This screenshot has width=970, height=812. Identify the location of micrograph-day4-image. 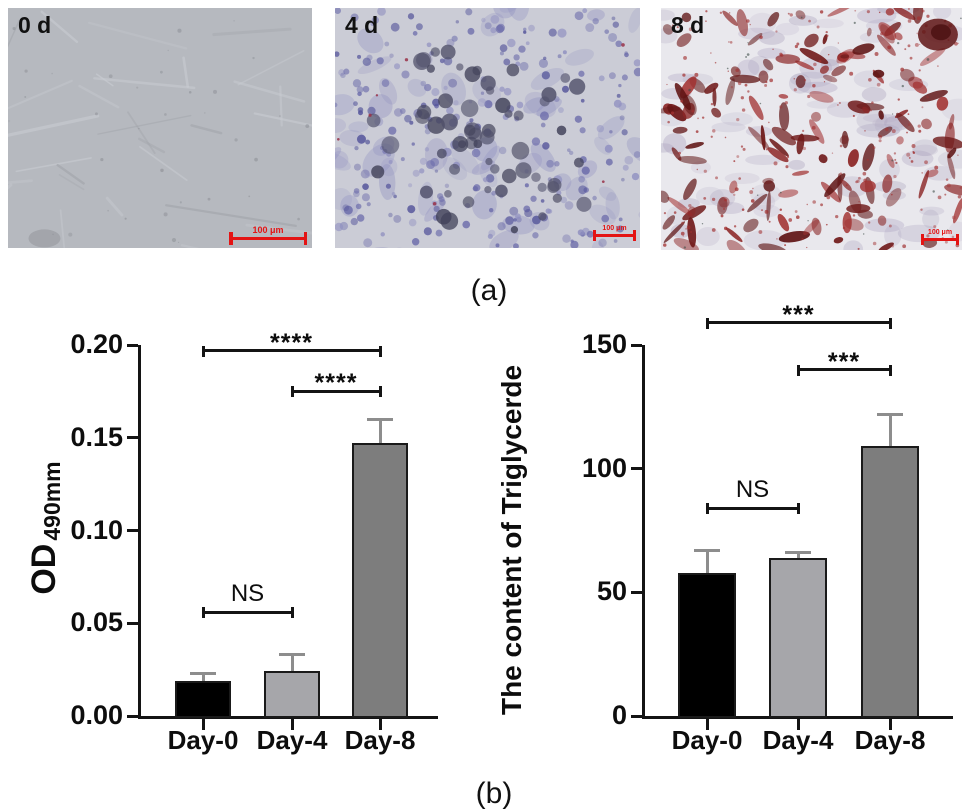
(487, 128).